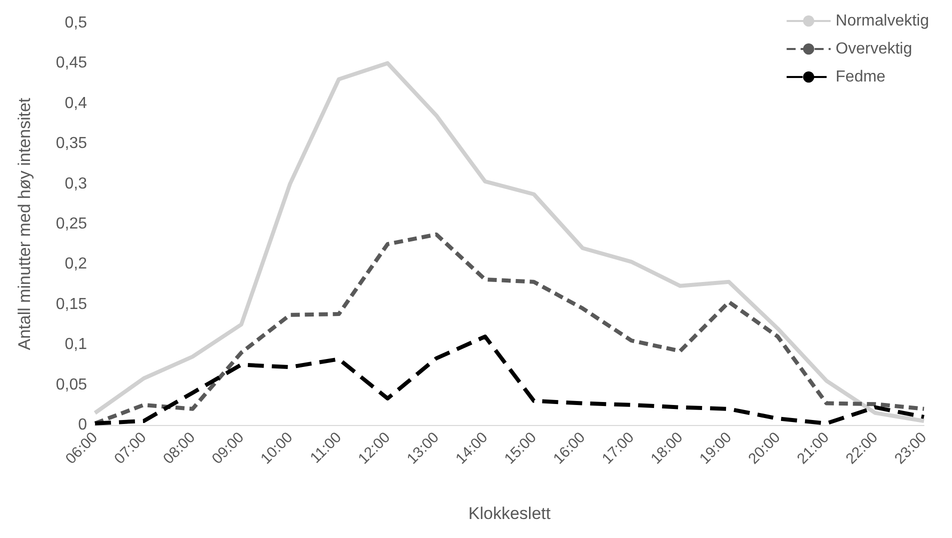 The width and height of the screenshot is (952, 538). I want to click on y-tick-label: 0,05, so click(72, 385).